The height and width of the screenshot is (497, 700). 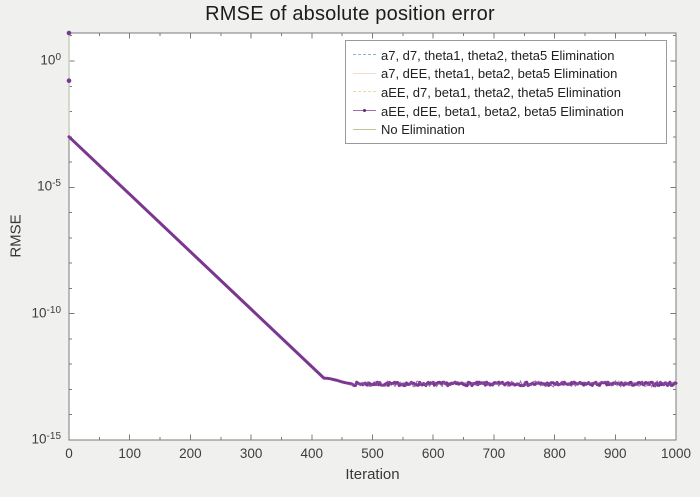 What do you see at coordinates (129, 453) in the screenshot?
I see `x-tick-label: 100` at bounding box center [129, 453].